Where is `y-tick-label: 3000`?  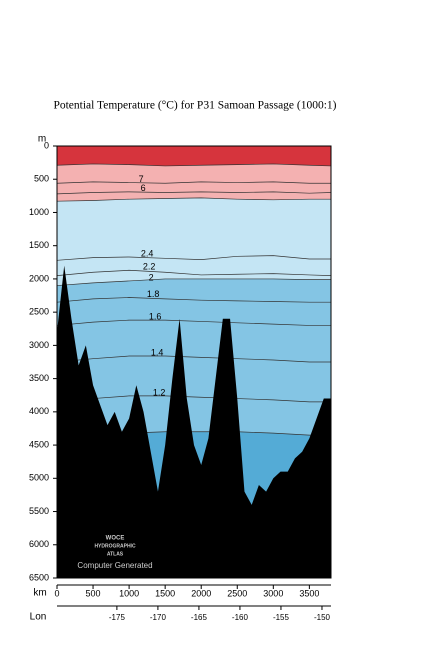 y-tick-label: 3000 is located at coordinates (39, 345).